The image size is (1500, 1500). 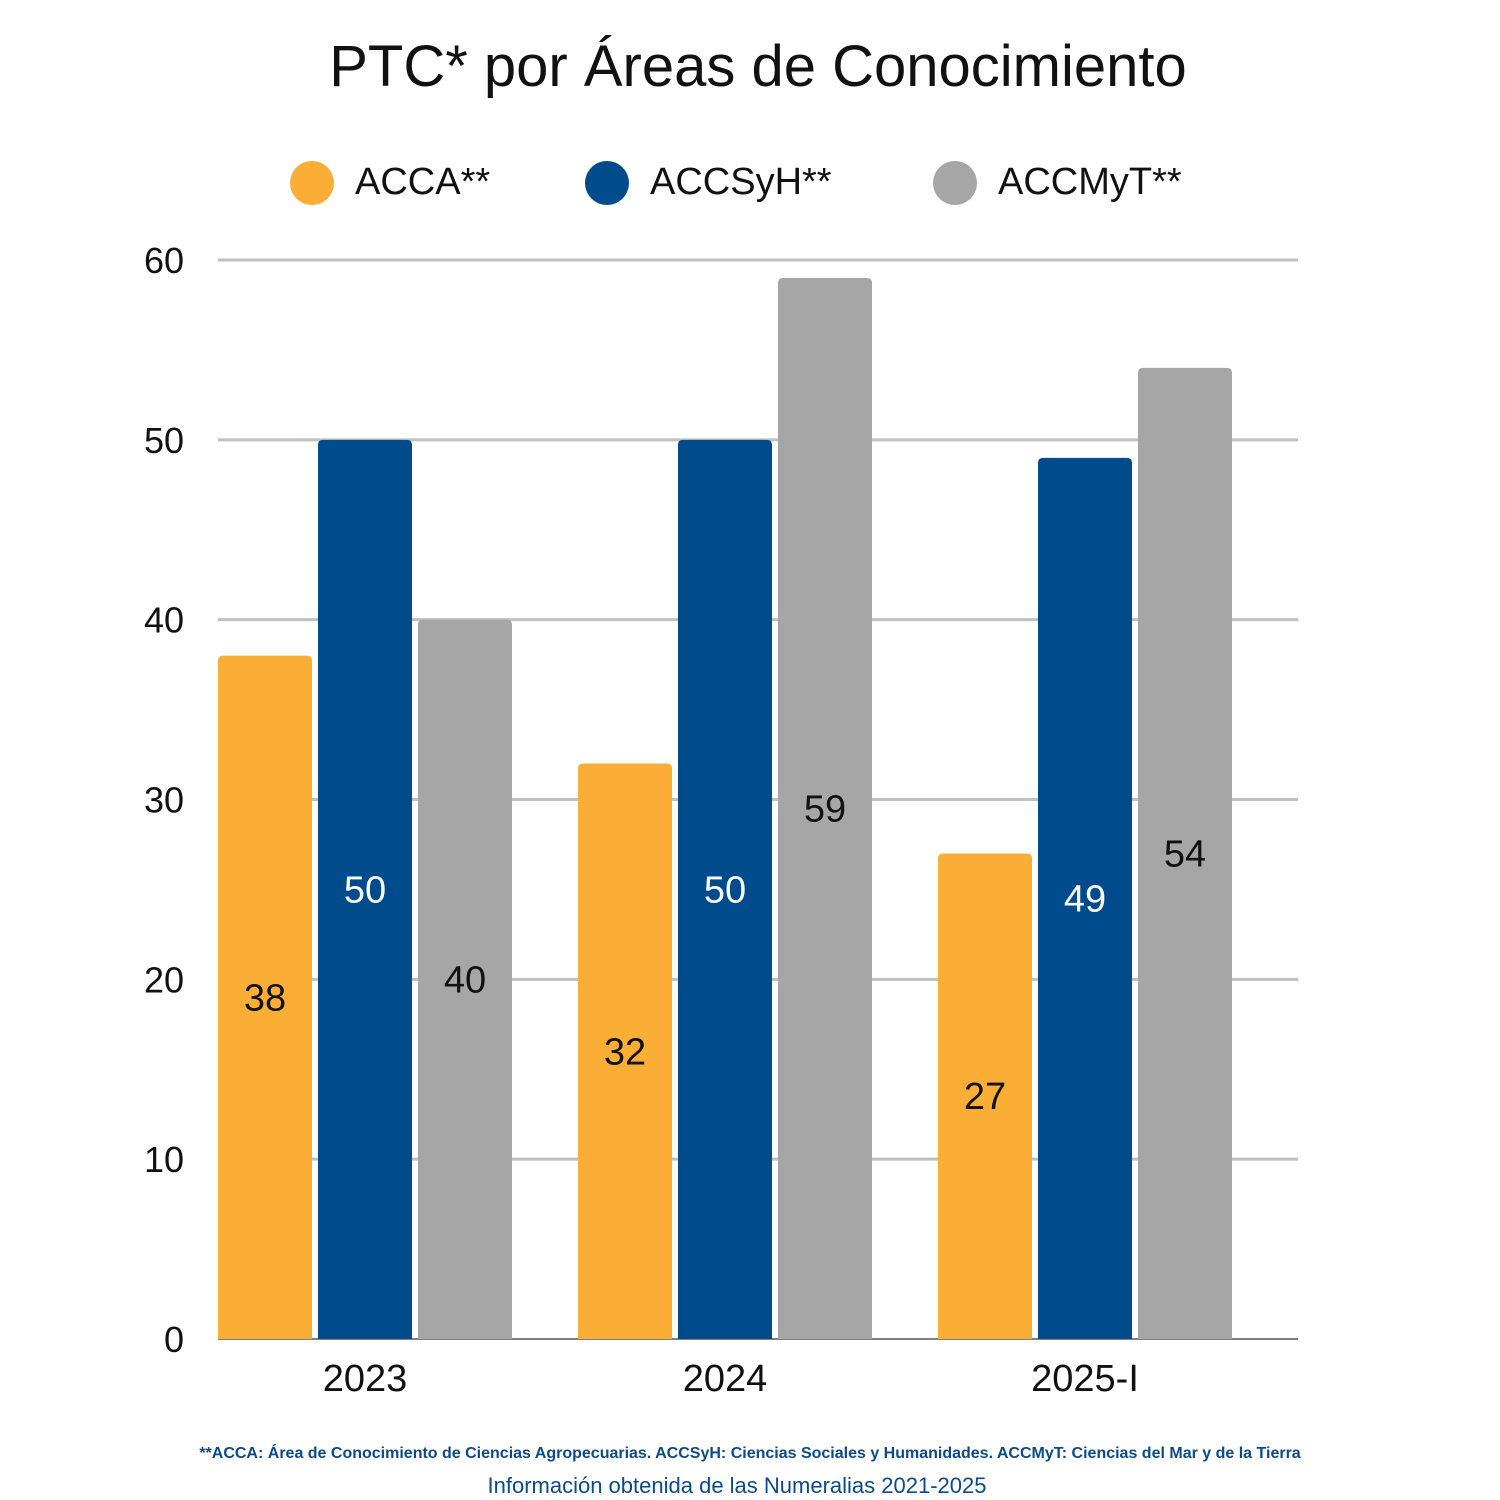 What do you see at coordinates (1085, 1379) in the screenshot?
I see `x-tick-label: 2025-I` at bounding box center [1085, 1379].